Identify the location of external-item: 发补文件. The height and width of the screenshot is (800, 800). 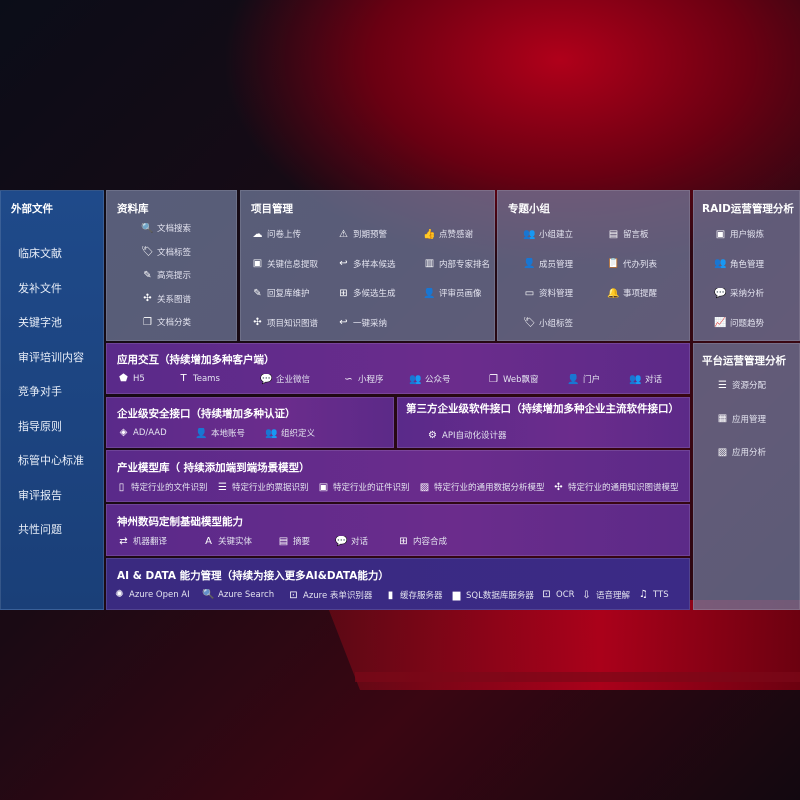
(40, 288).